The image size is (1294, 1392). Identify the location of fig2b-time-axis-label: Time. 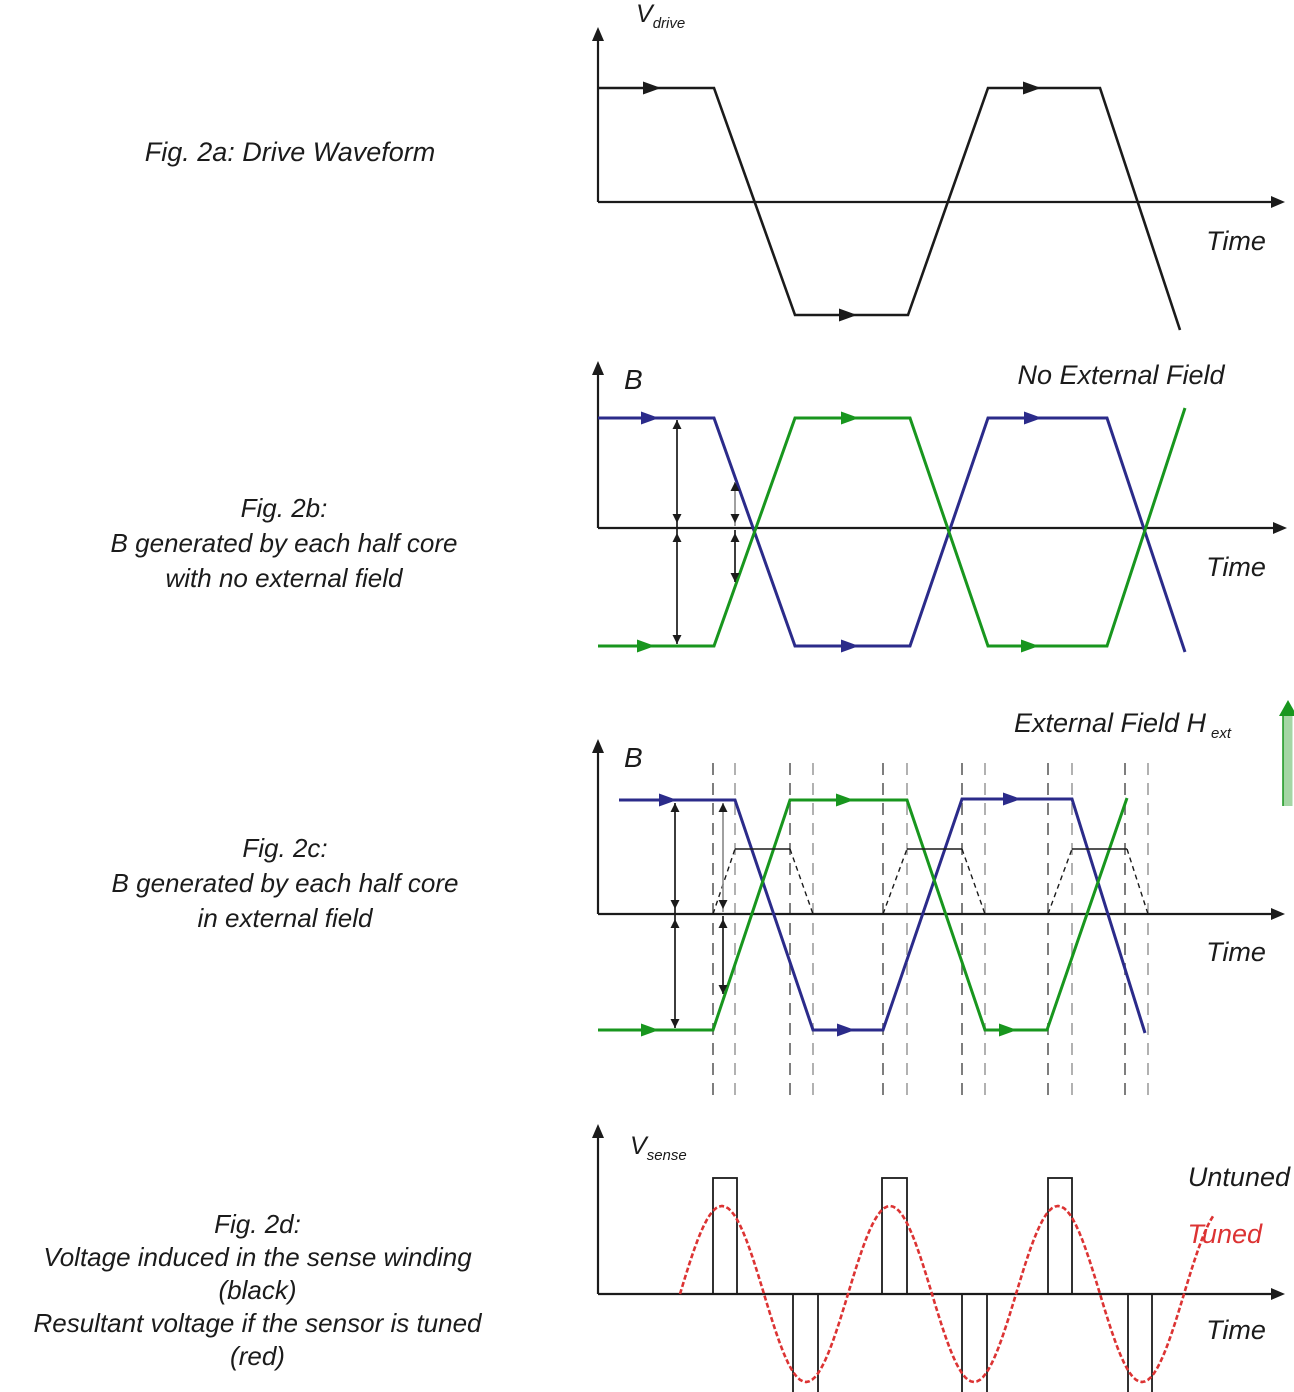
(1236, 567).